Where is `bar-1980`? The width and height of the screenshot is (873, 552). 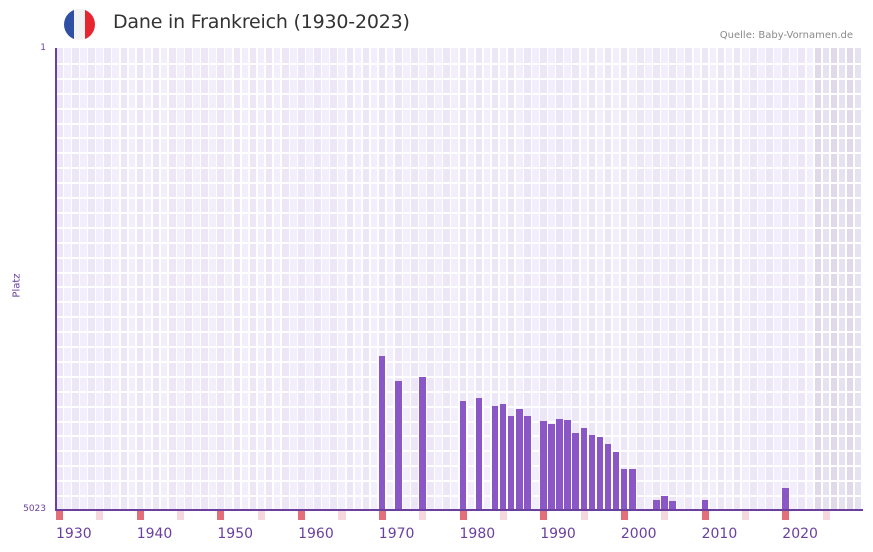
bar-1980 is located at coordinates (463, 455).